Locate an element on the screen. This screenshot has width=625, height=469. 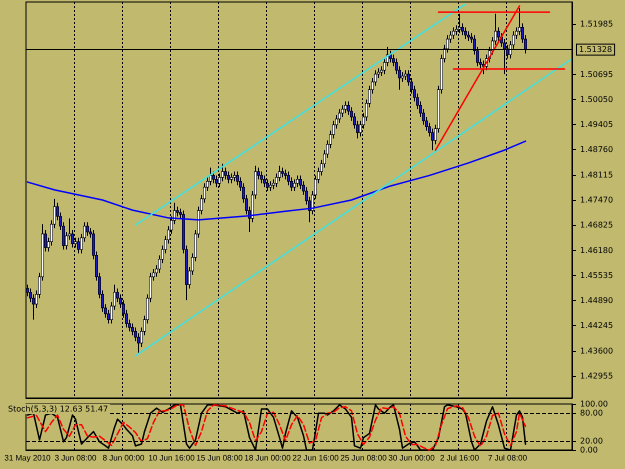
y-tick-label: 1.46825 is located at coordinates (597, 225).